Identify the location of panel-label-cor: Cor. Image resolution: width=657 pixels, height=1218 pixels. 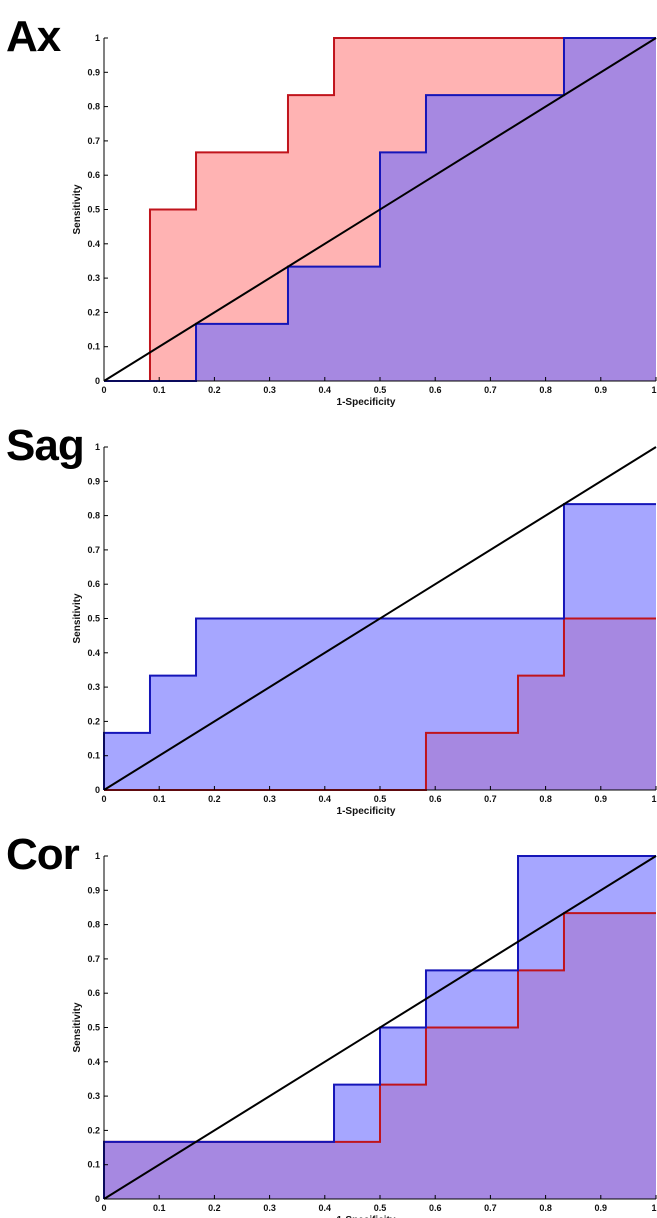
(43, 854).